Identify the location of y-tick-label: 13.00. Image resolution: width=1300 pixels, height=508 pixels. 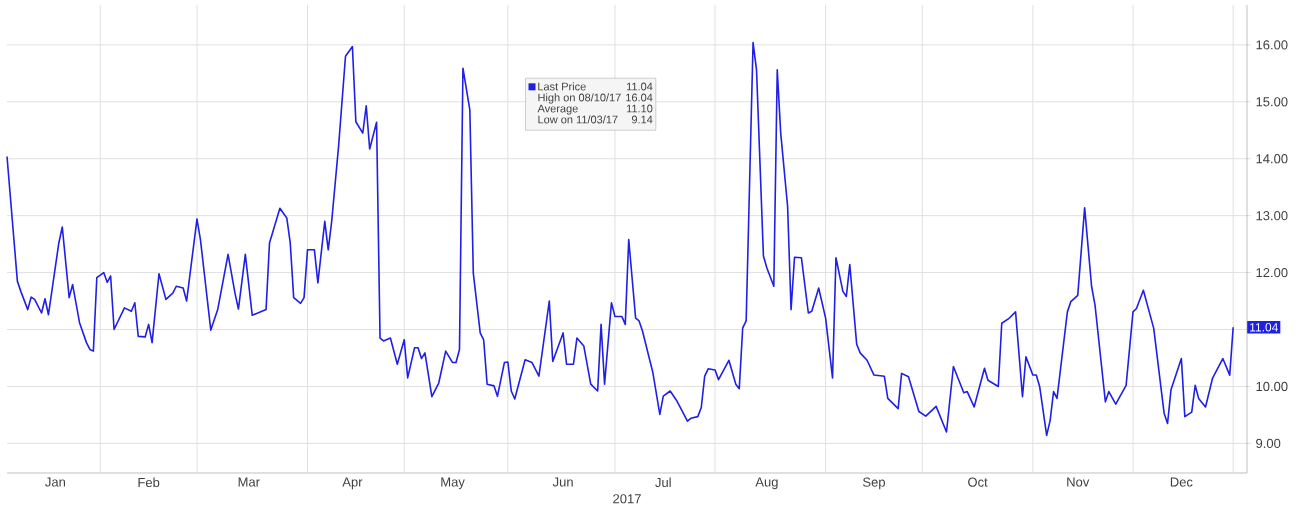
(1272, 216).